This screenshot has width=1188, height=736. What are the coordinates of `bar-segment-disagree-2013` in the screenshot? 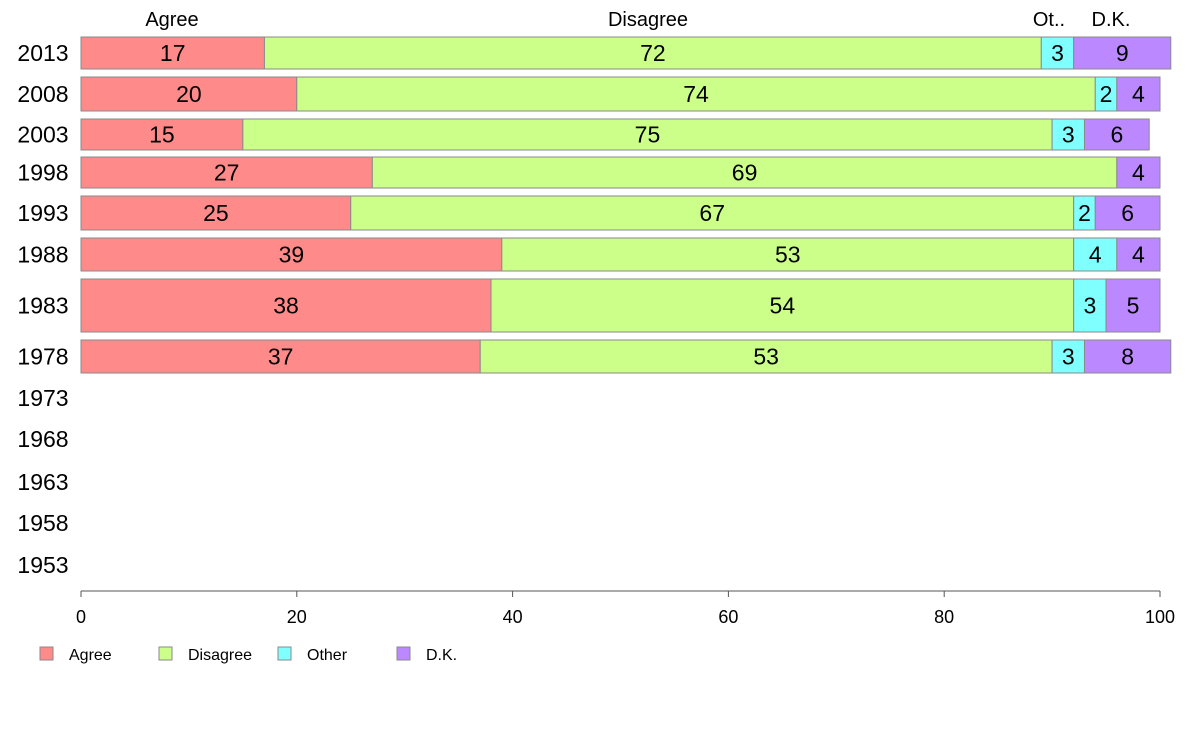 It's located at (652, 53).